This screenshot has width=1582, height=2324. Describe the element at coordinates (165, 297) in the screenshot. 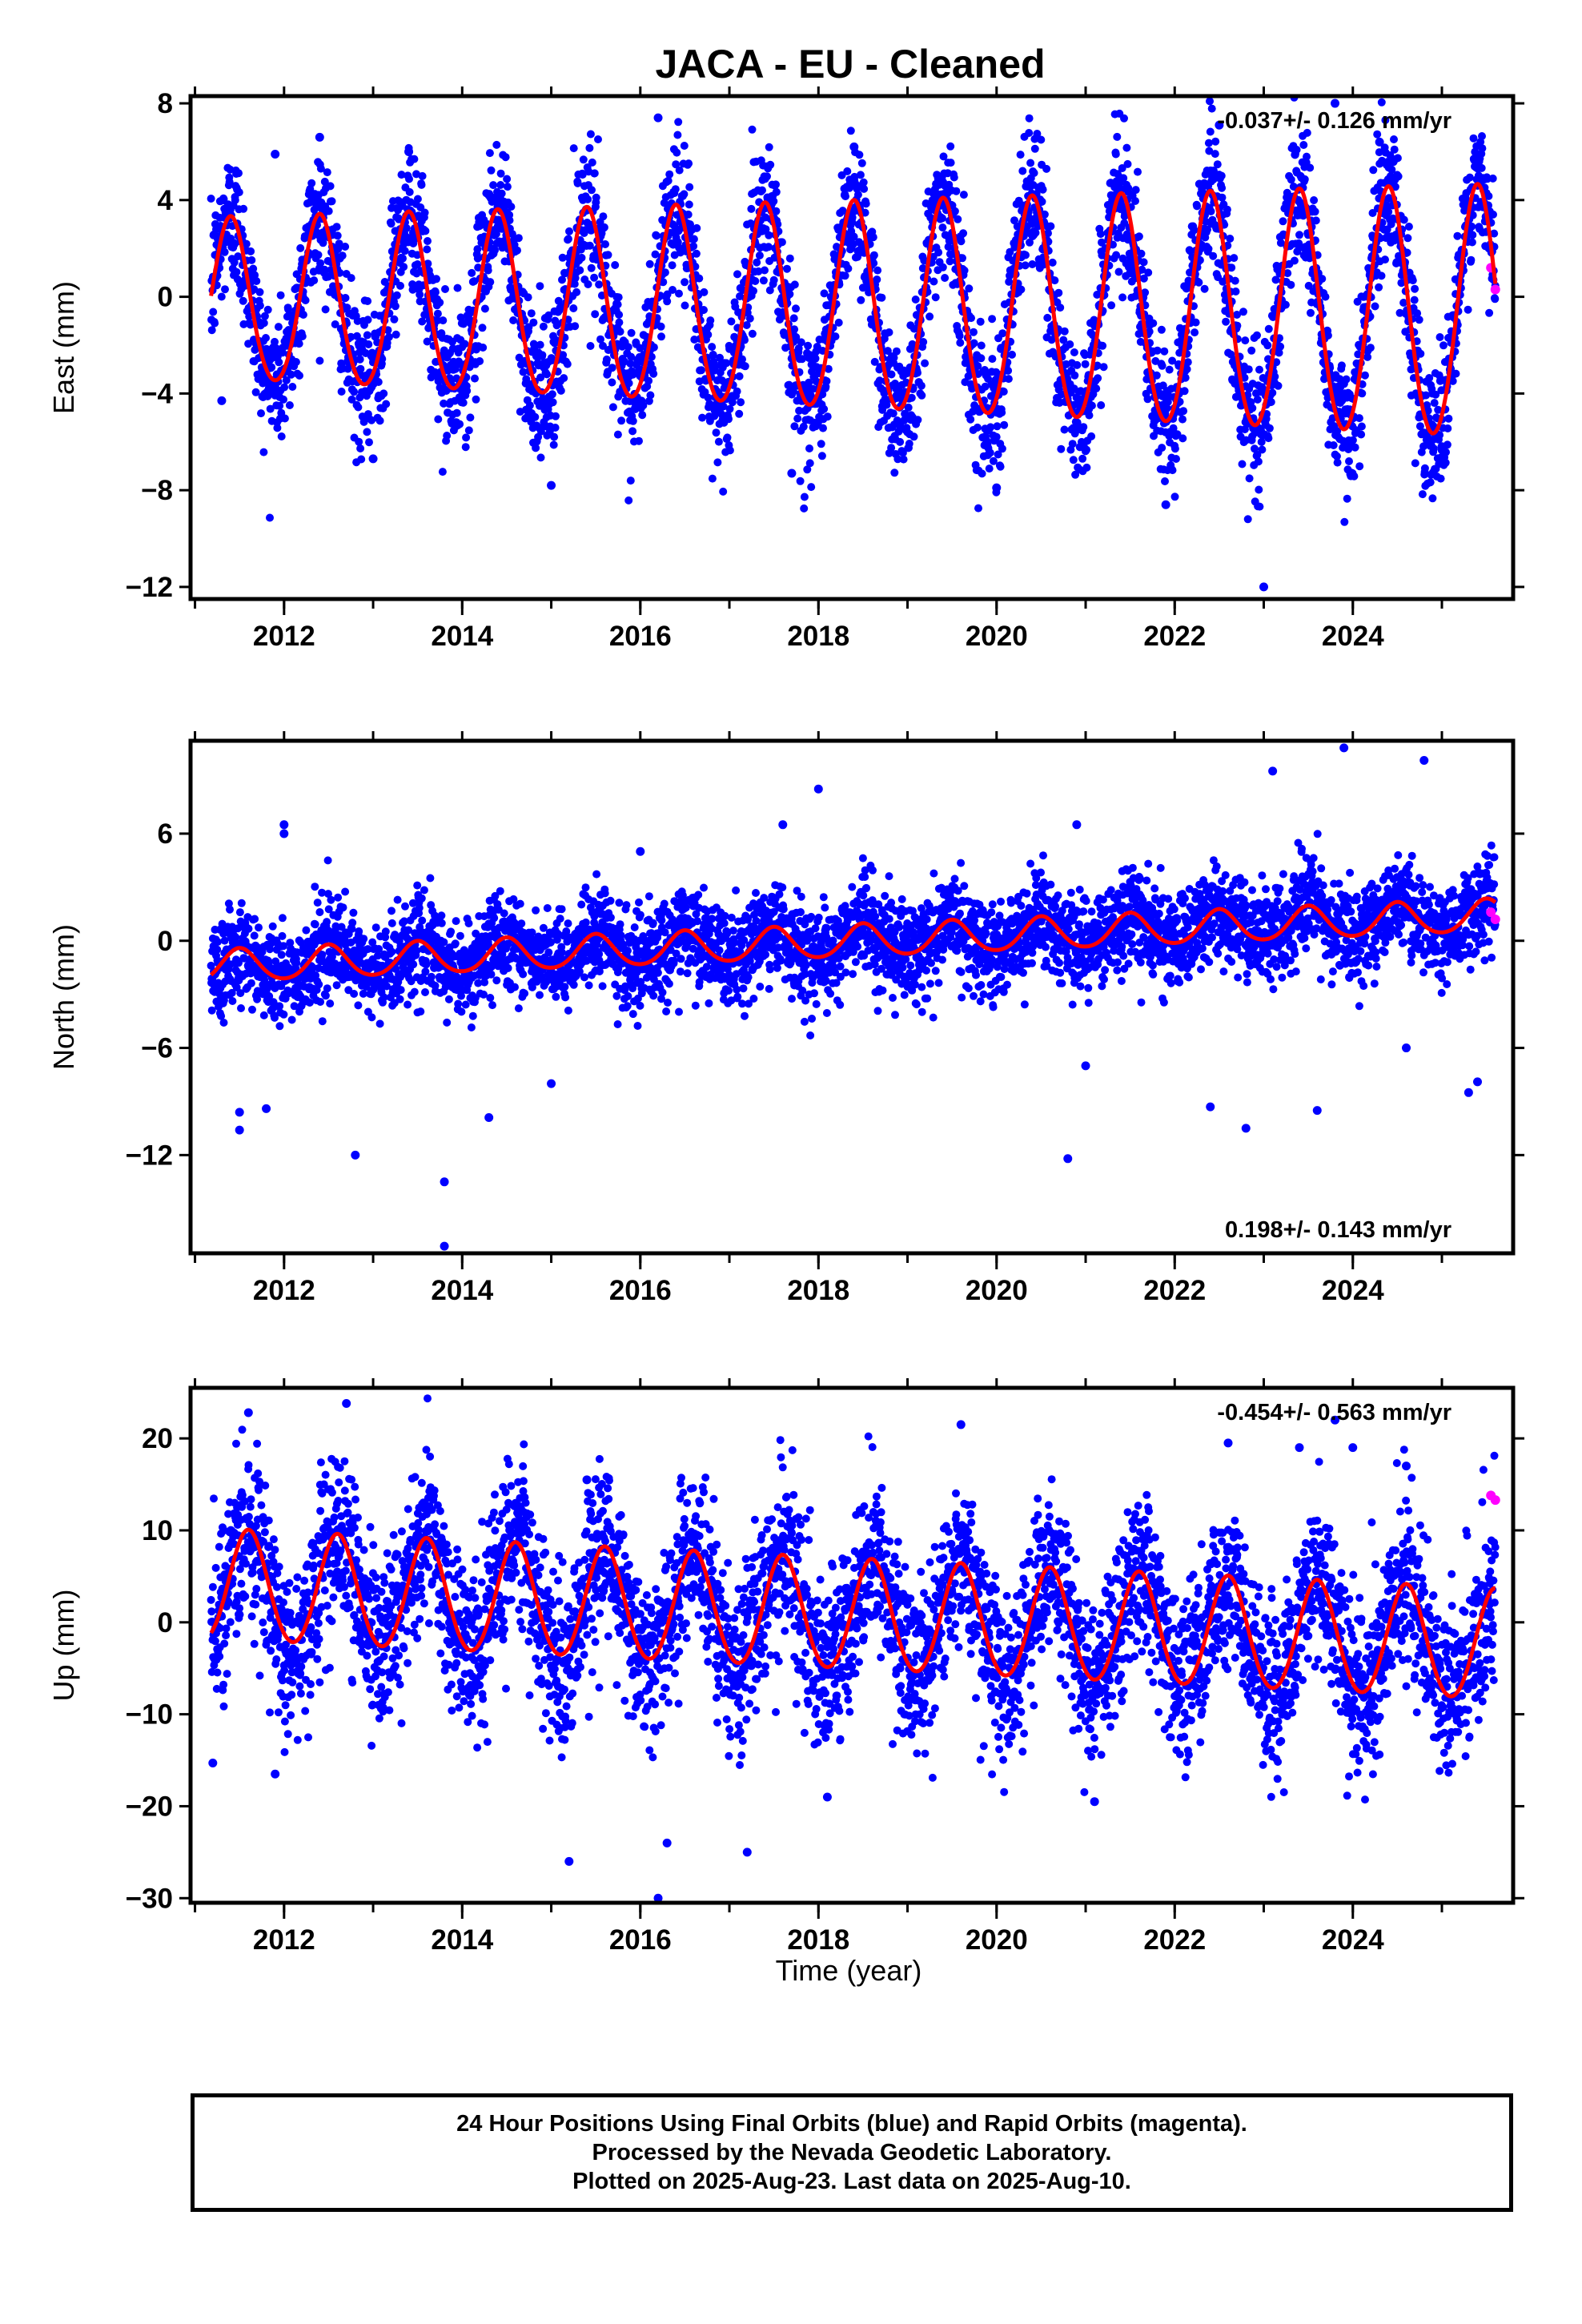

I see `y-tick-label: 0` at that location.